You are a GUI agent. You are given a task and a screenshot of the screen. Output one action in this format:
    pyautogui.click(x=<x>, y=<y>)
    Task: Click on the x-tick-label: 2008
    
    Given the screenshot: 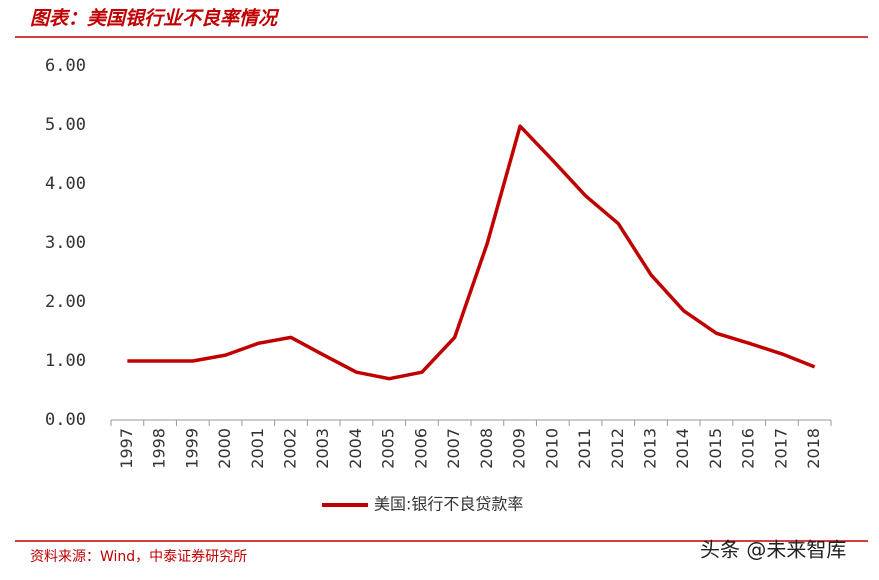 What is the action you would take?
    pyautogui.click(x=486, y=448)
    